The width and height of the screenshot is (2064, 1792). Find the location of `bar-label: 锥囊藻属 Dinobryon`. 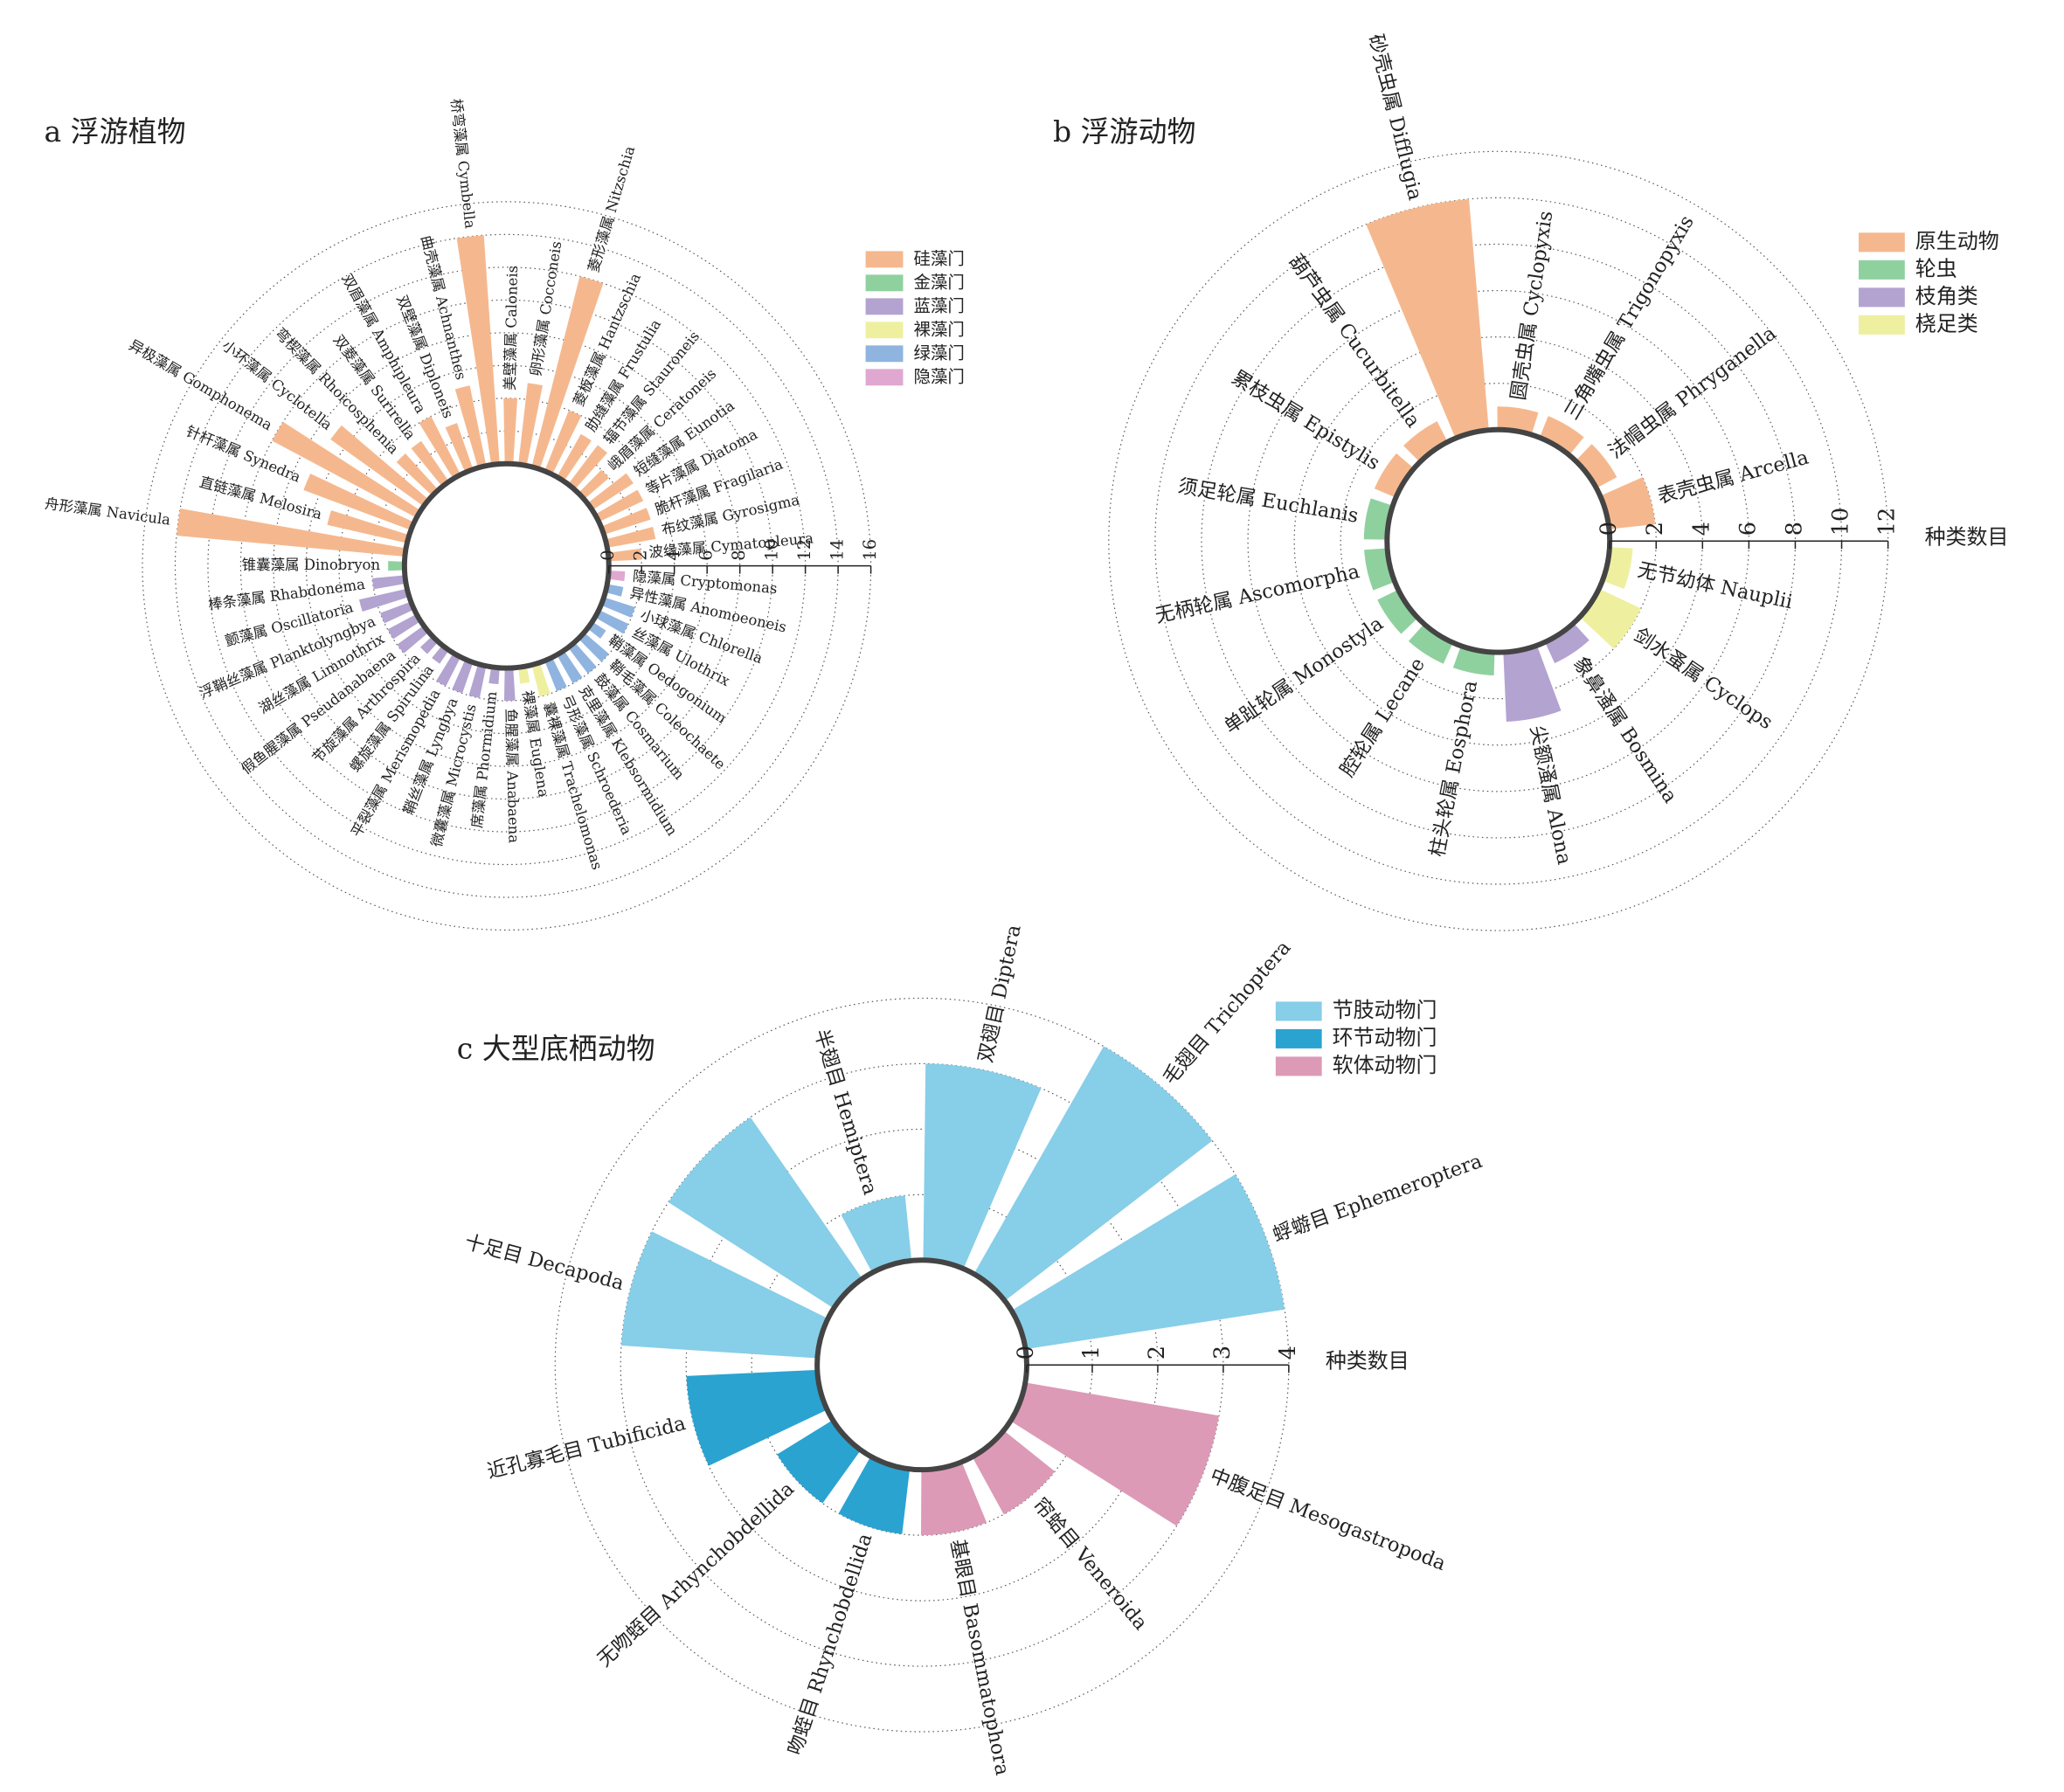

bar-label: 锥囊藻属 Dinobryon is located at coordinates (311, 565).